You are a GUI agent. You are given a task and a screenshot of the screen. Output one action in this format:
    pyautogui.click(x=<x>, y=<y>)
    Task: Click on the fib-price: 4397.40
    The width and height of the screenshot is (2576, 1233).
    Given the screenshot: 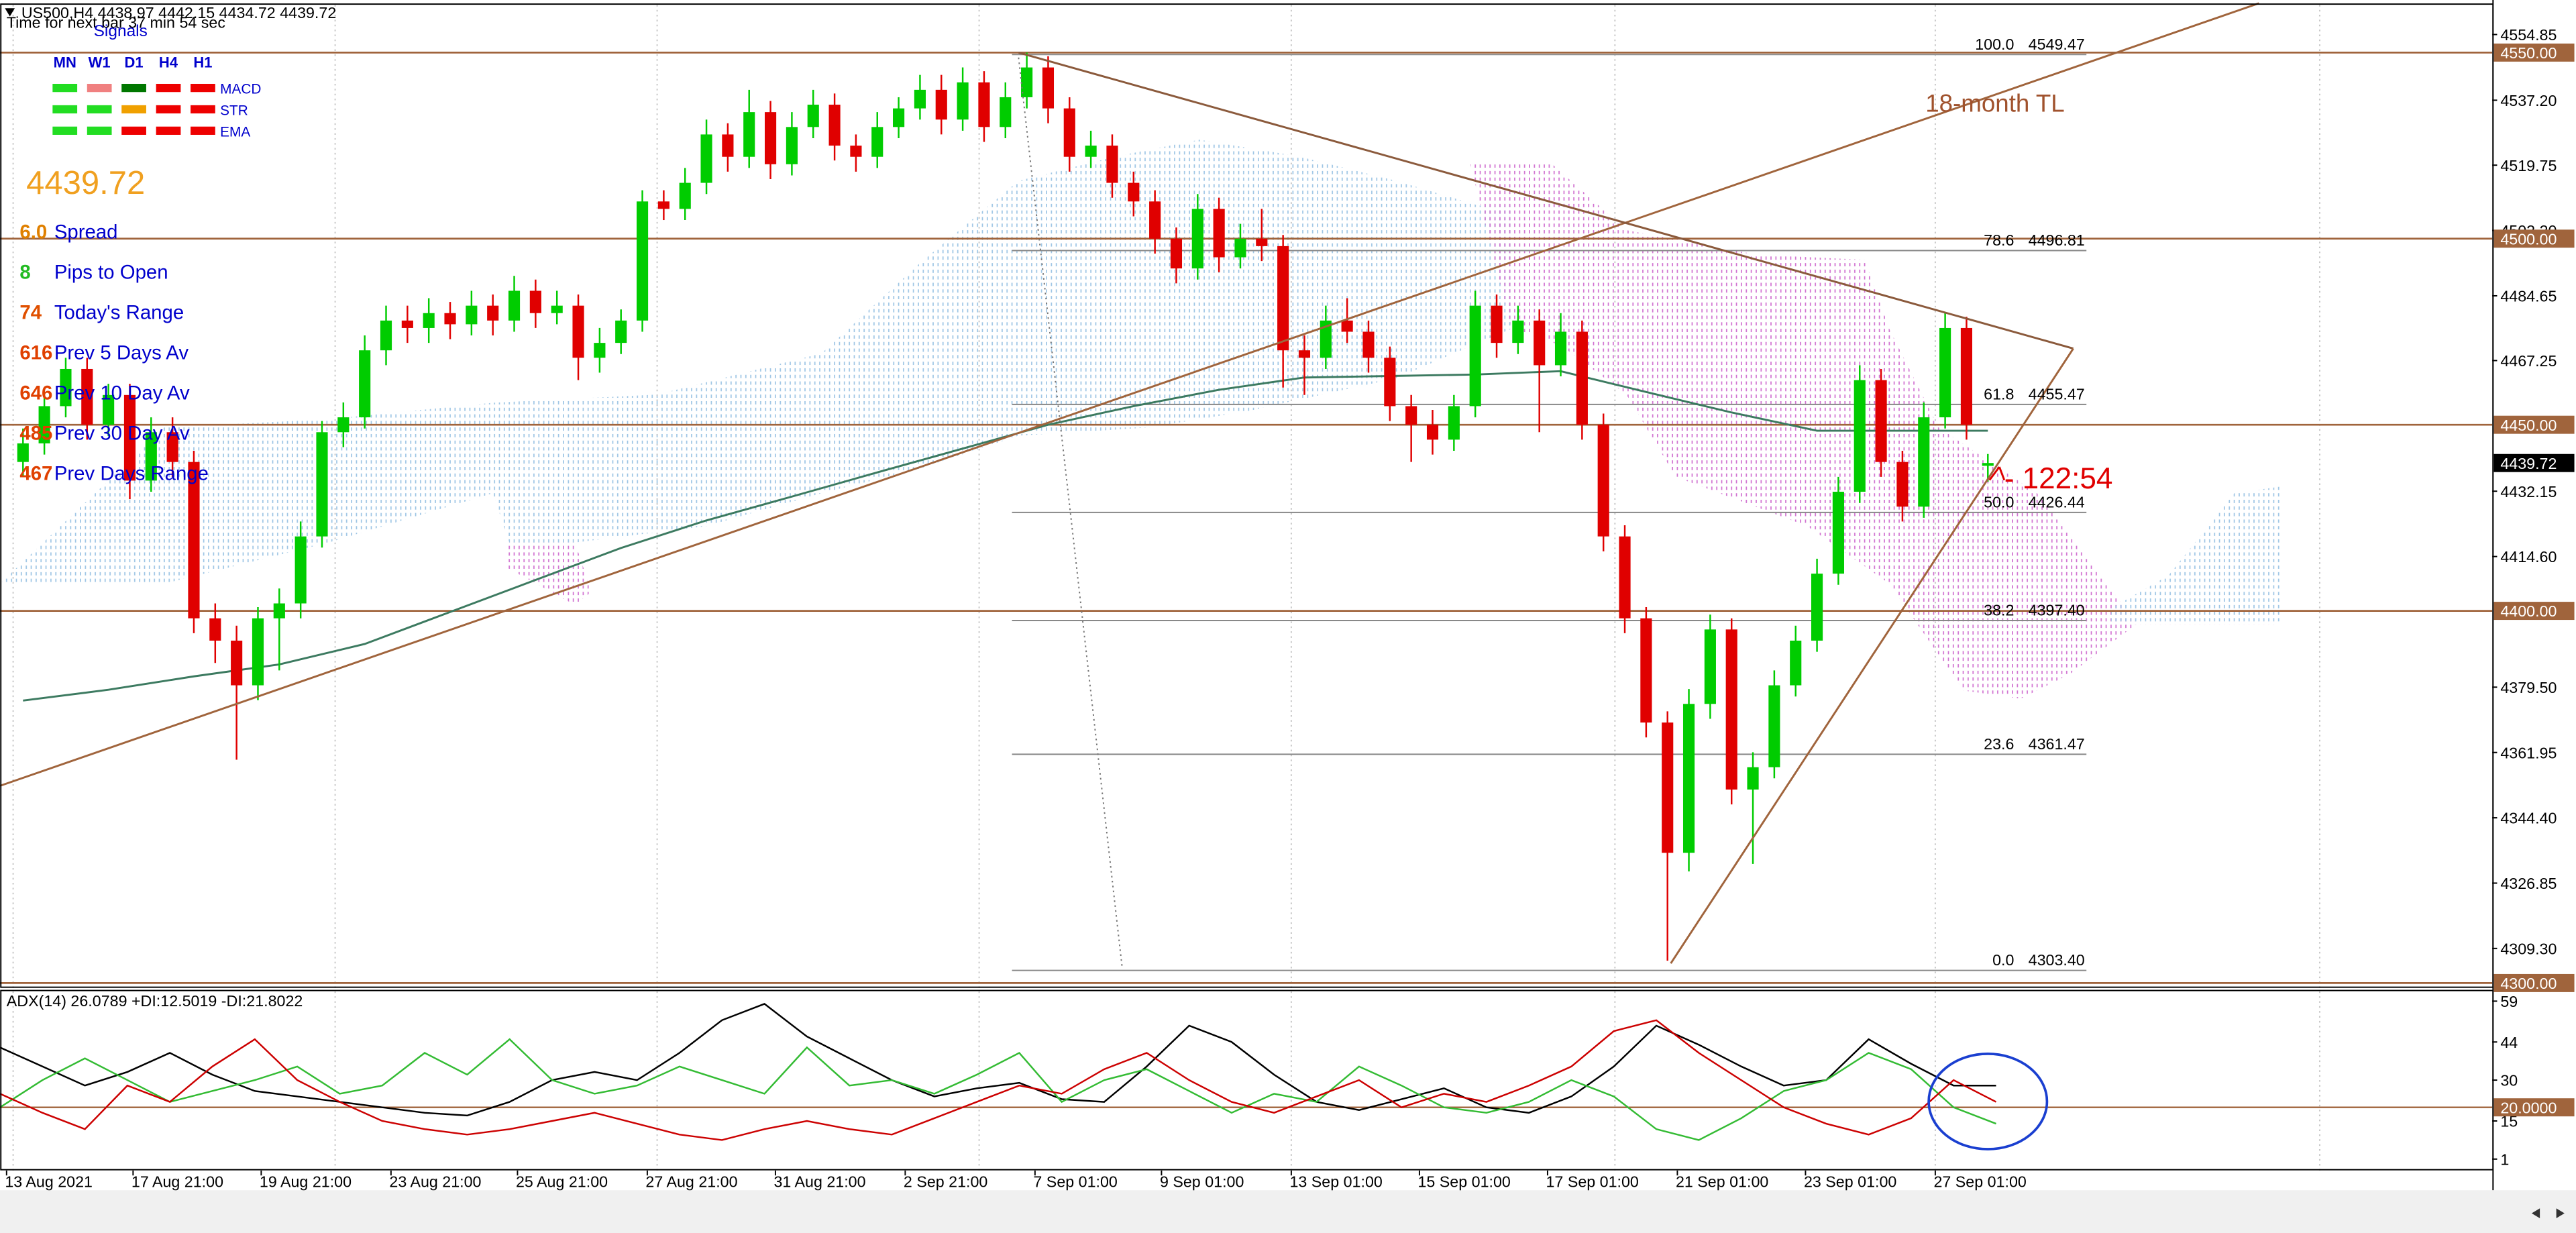 What is the action you would take?
    pyautogui.click(x=2057, y=611)
    